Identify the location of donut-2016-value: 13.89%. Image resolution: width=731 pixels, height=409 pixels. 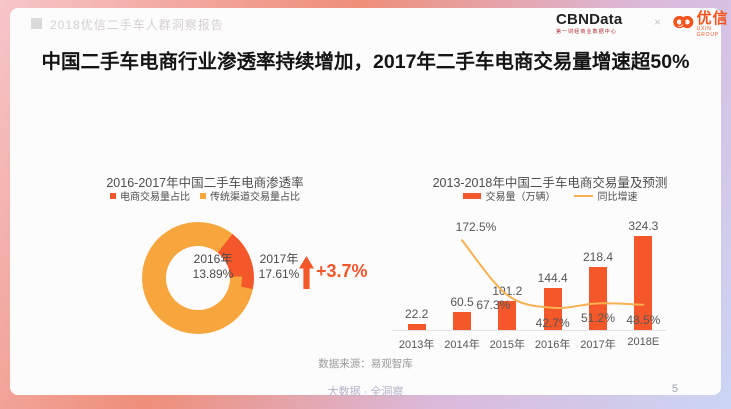
(213, 274).